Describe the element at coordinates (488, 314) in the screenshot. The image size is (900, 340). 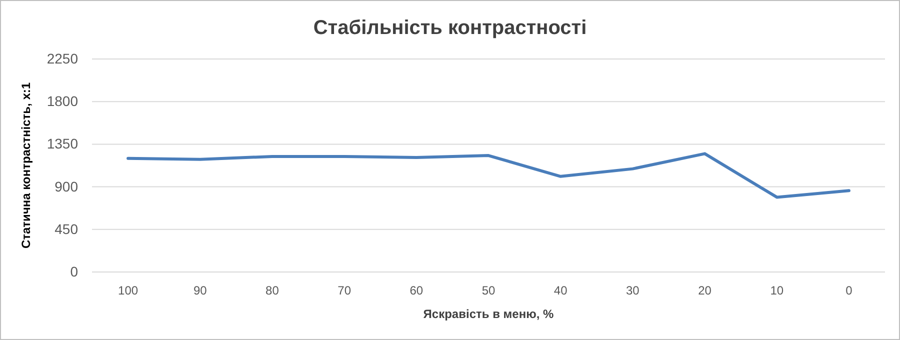
I see `x-axis-title: Яскравість в меню, %` at that location.